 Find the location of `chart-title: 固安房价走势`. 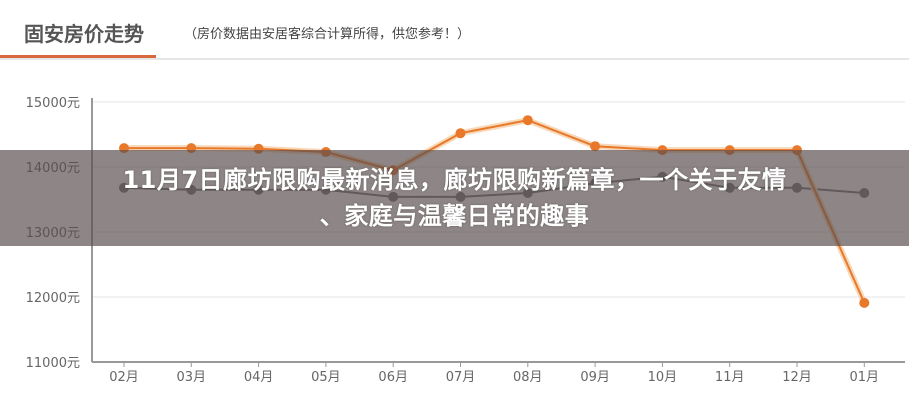

chart-title: 固安房价走势 is located at coordinates (84, 34).